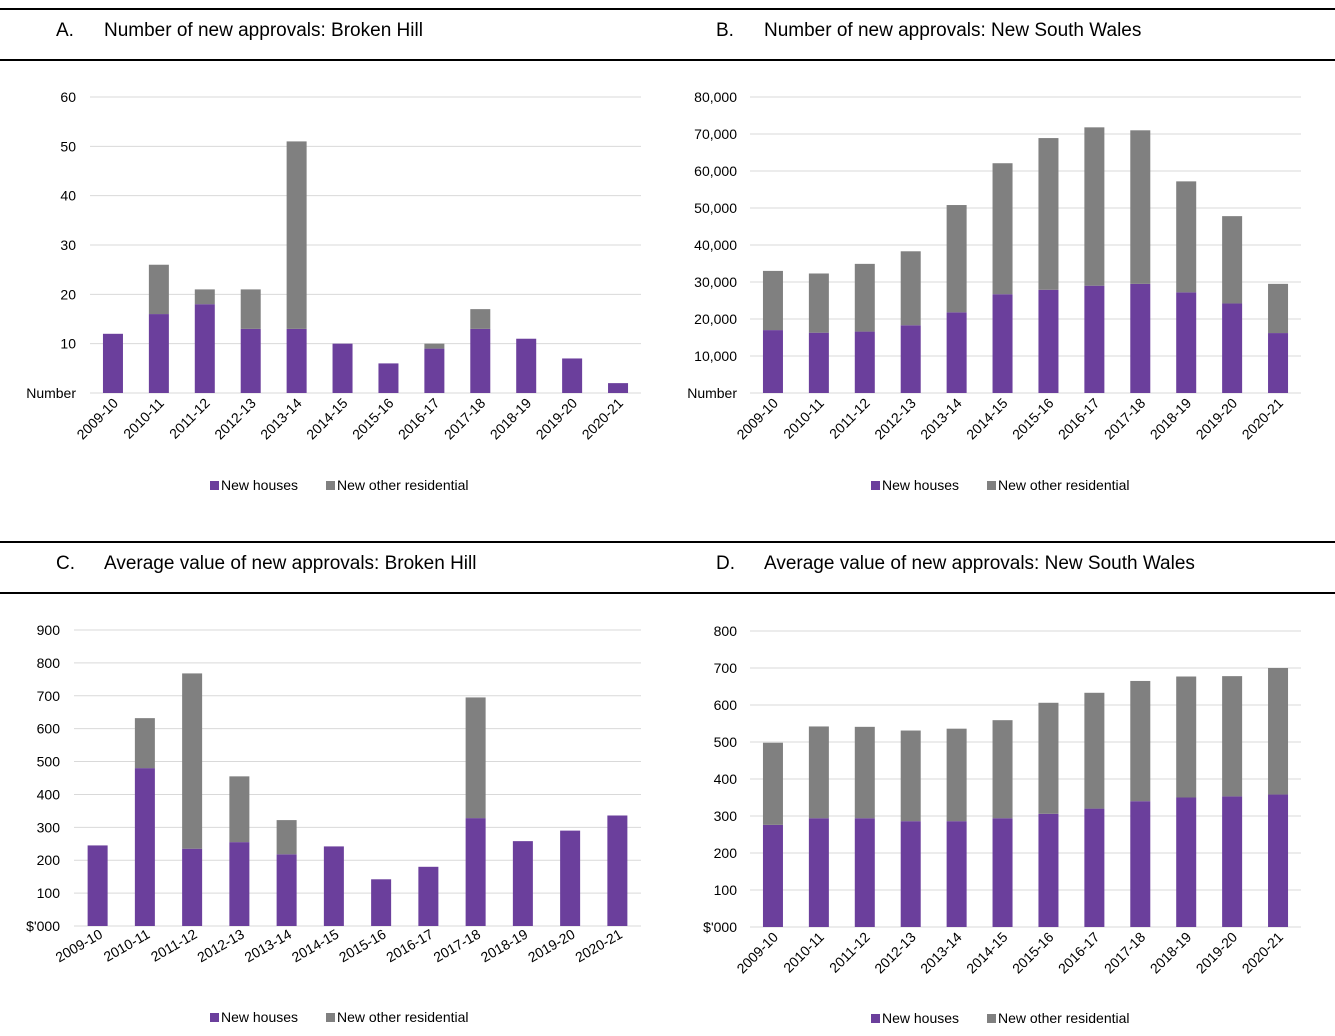 Image resolution: width=1335 pixels, height=1036 pixels. I want to click on x-tick-label-d: 2020-21, so click(1263, 953).